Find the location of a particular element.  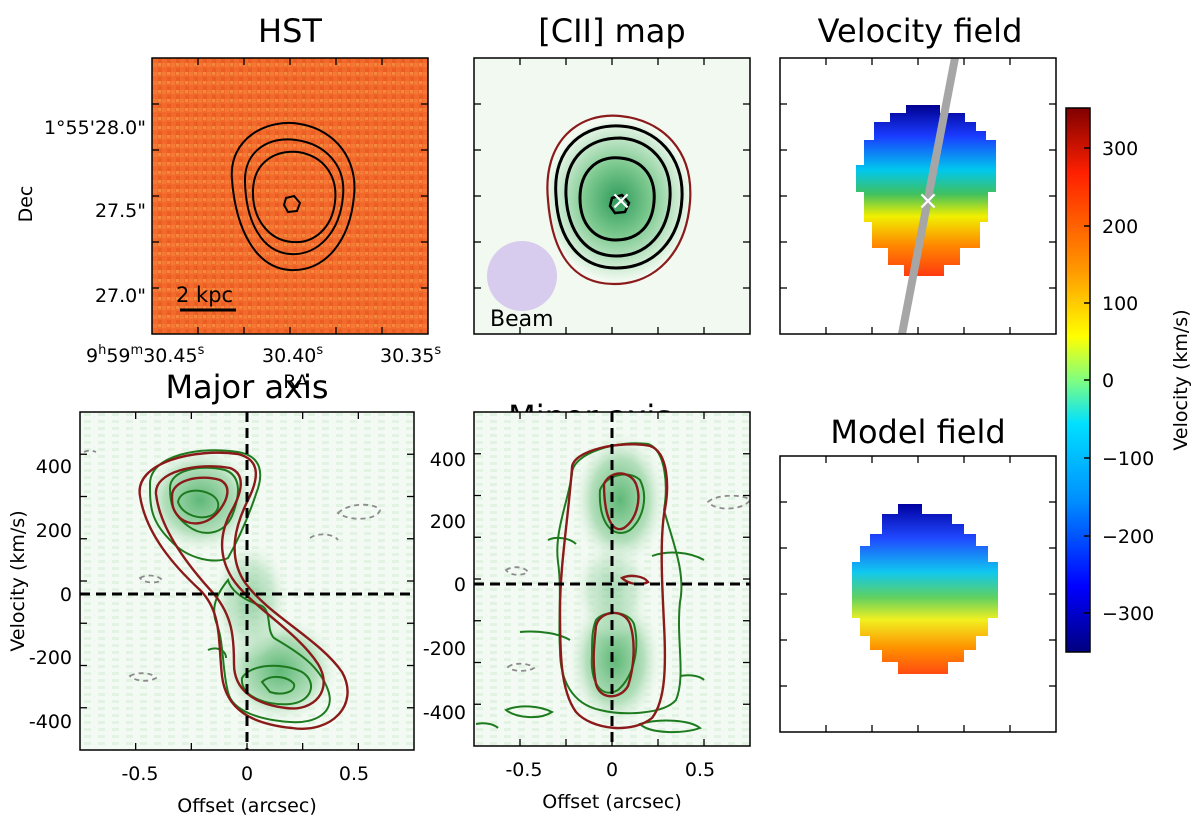

hst-scalebar: 2 kpc is located at coordinates (206, 297).